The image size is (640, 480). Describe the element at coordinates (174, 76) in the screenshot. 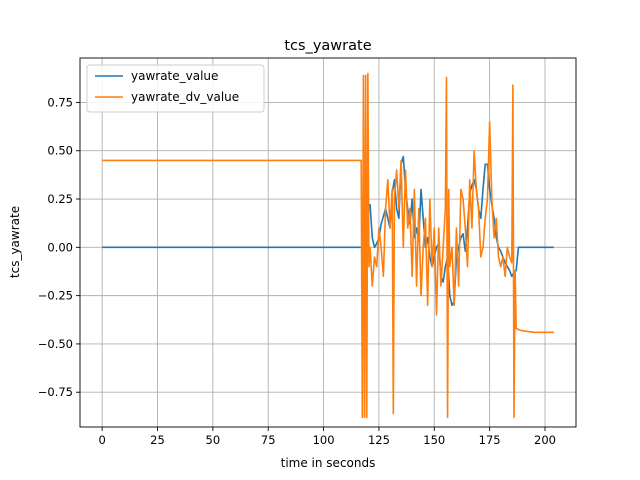

I see `legend-label-yawrate-value: yawrate_value` at that location.